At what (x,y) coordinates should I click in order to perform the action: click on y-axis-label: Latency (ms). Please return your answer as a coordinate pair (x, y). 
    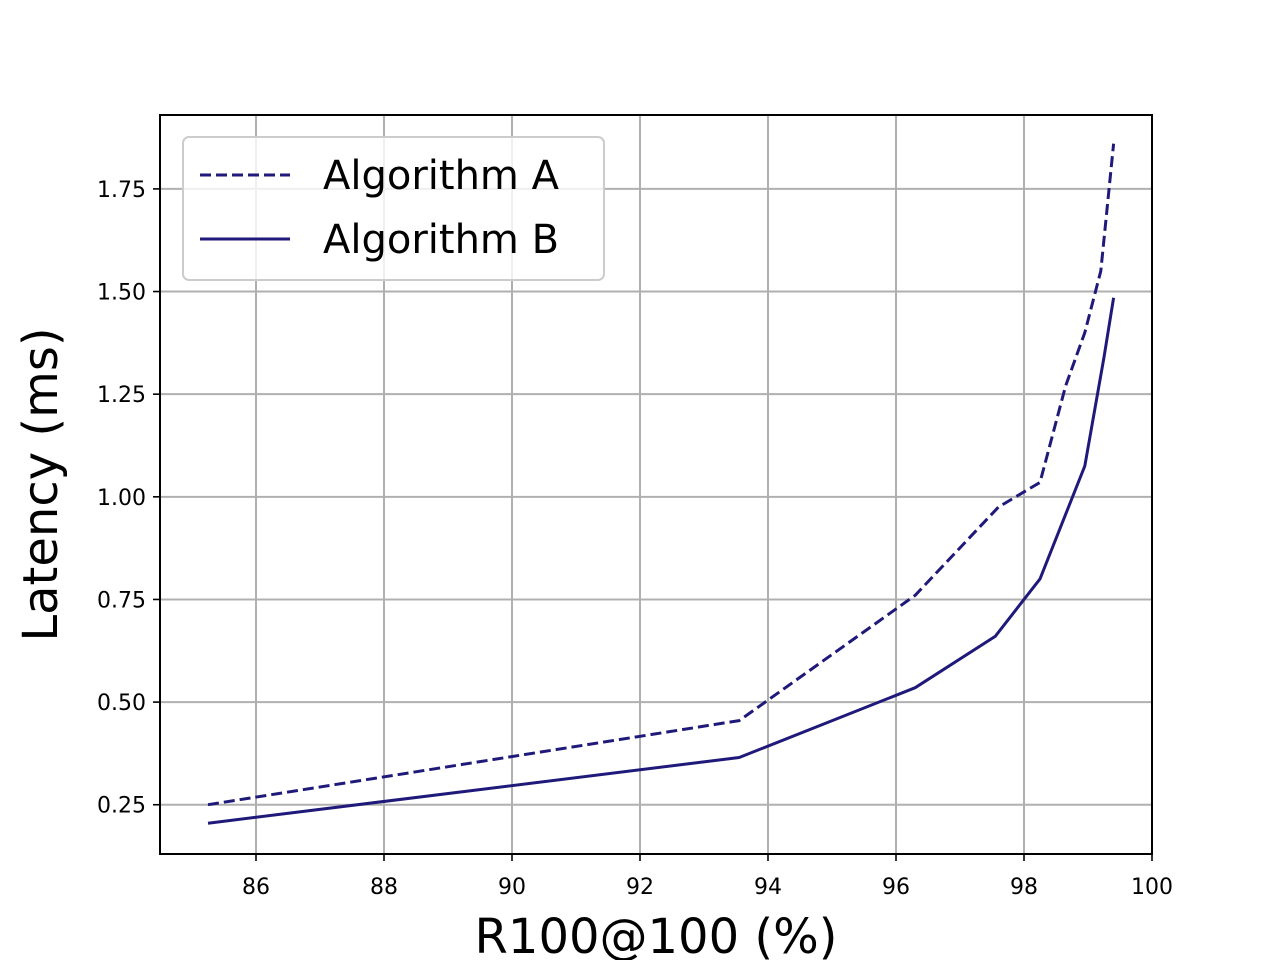
    Looking at the image, I should click on (41, 484).